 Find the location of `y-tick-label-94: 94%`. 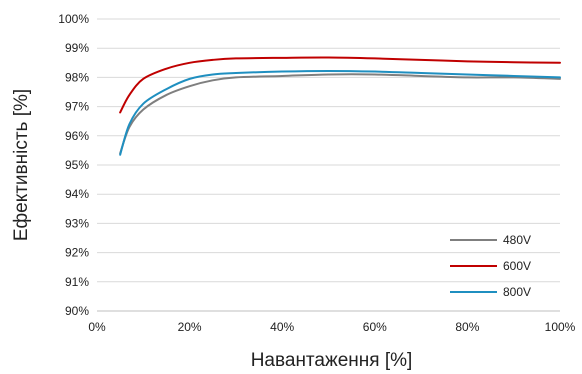

y-tick-label-94: 94% is located at coordinates (77, 194).